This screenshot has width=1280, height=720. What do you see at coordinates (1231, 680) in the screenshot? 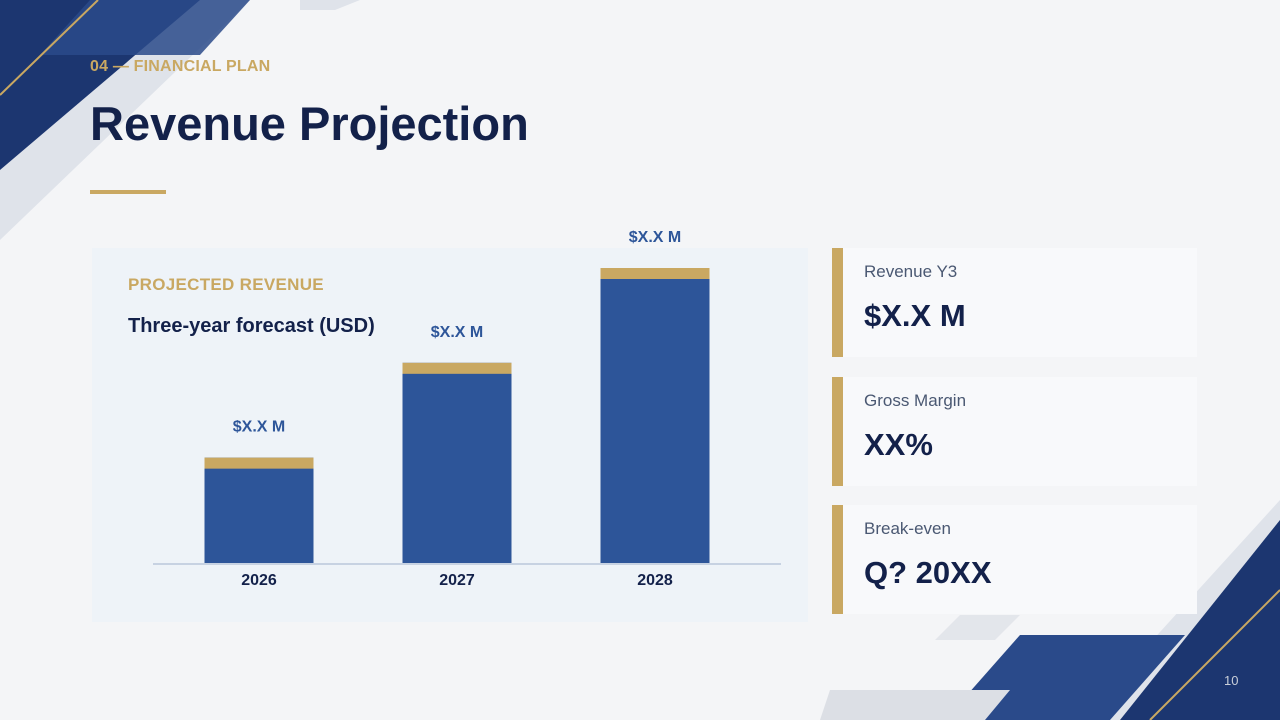
I see `page-number: 10` at bounding box center [1231, 680].